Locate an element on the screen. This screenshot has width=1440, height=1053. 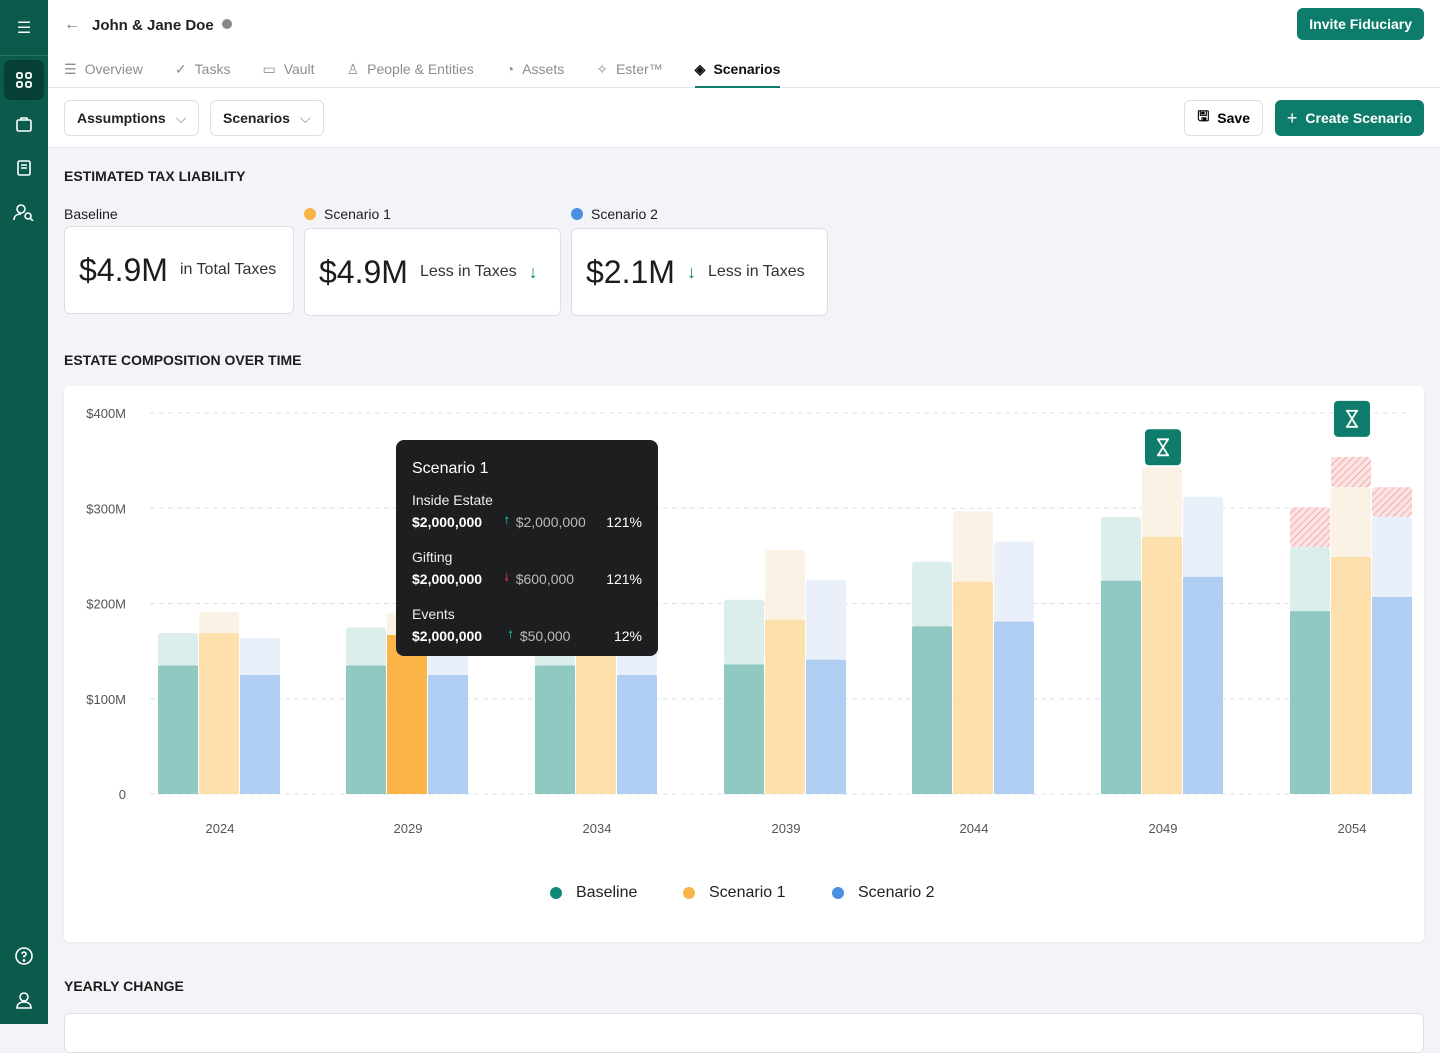
tooltip-row: $2,000,000 🠕 $2,000,000 121% is located at coordinates (527, 521).